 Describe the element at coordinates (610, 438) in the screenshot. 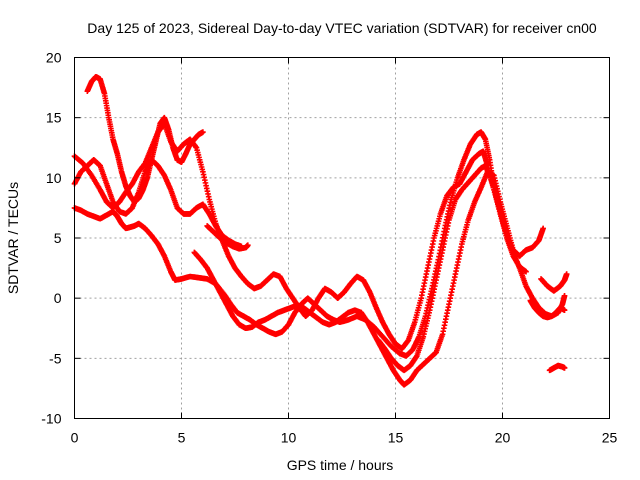

I see `x-tick-label: 25` at that location.